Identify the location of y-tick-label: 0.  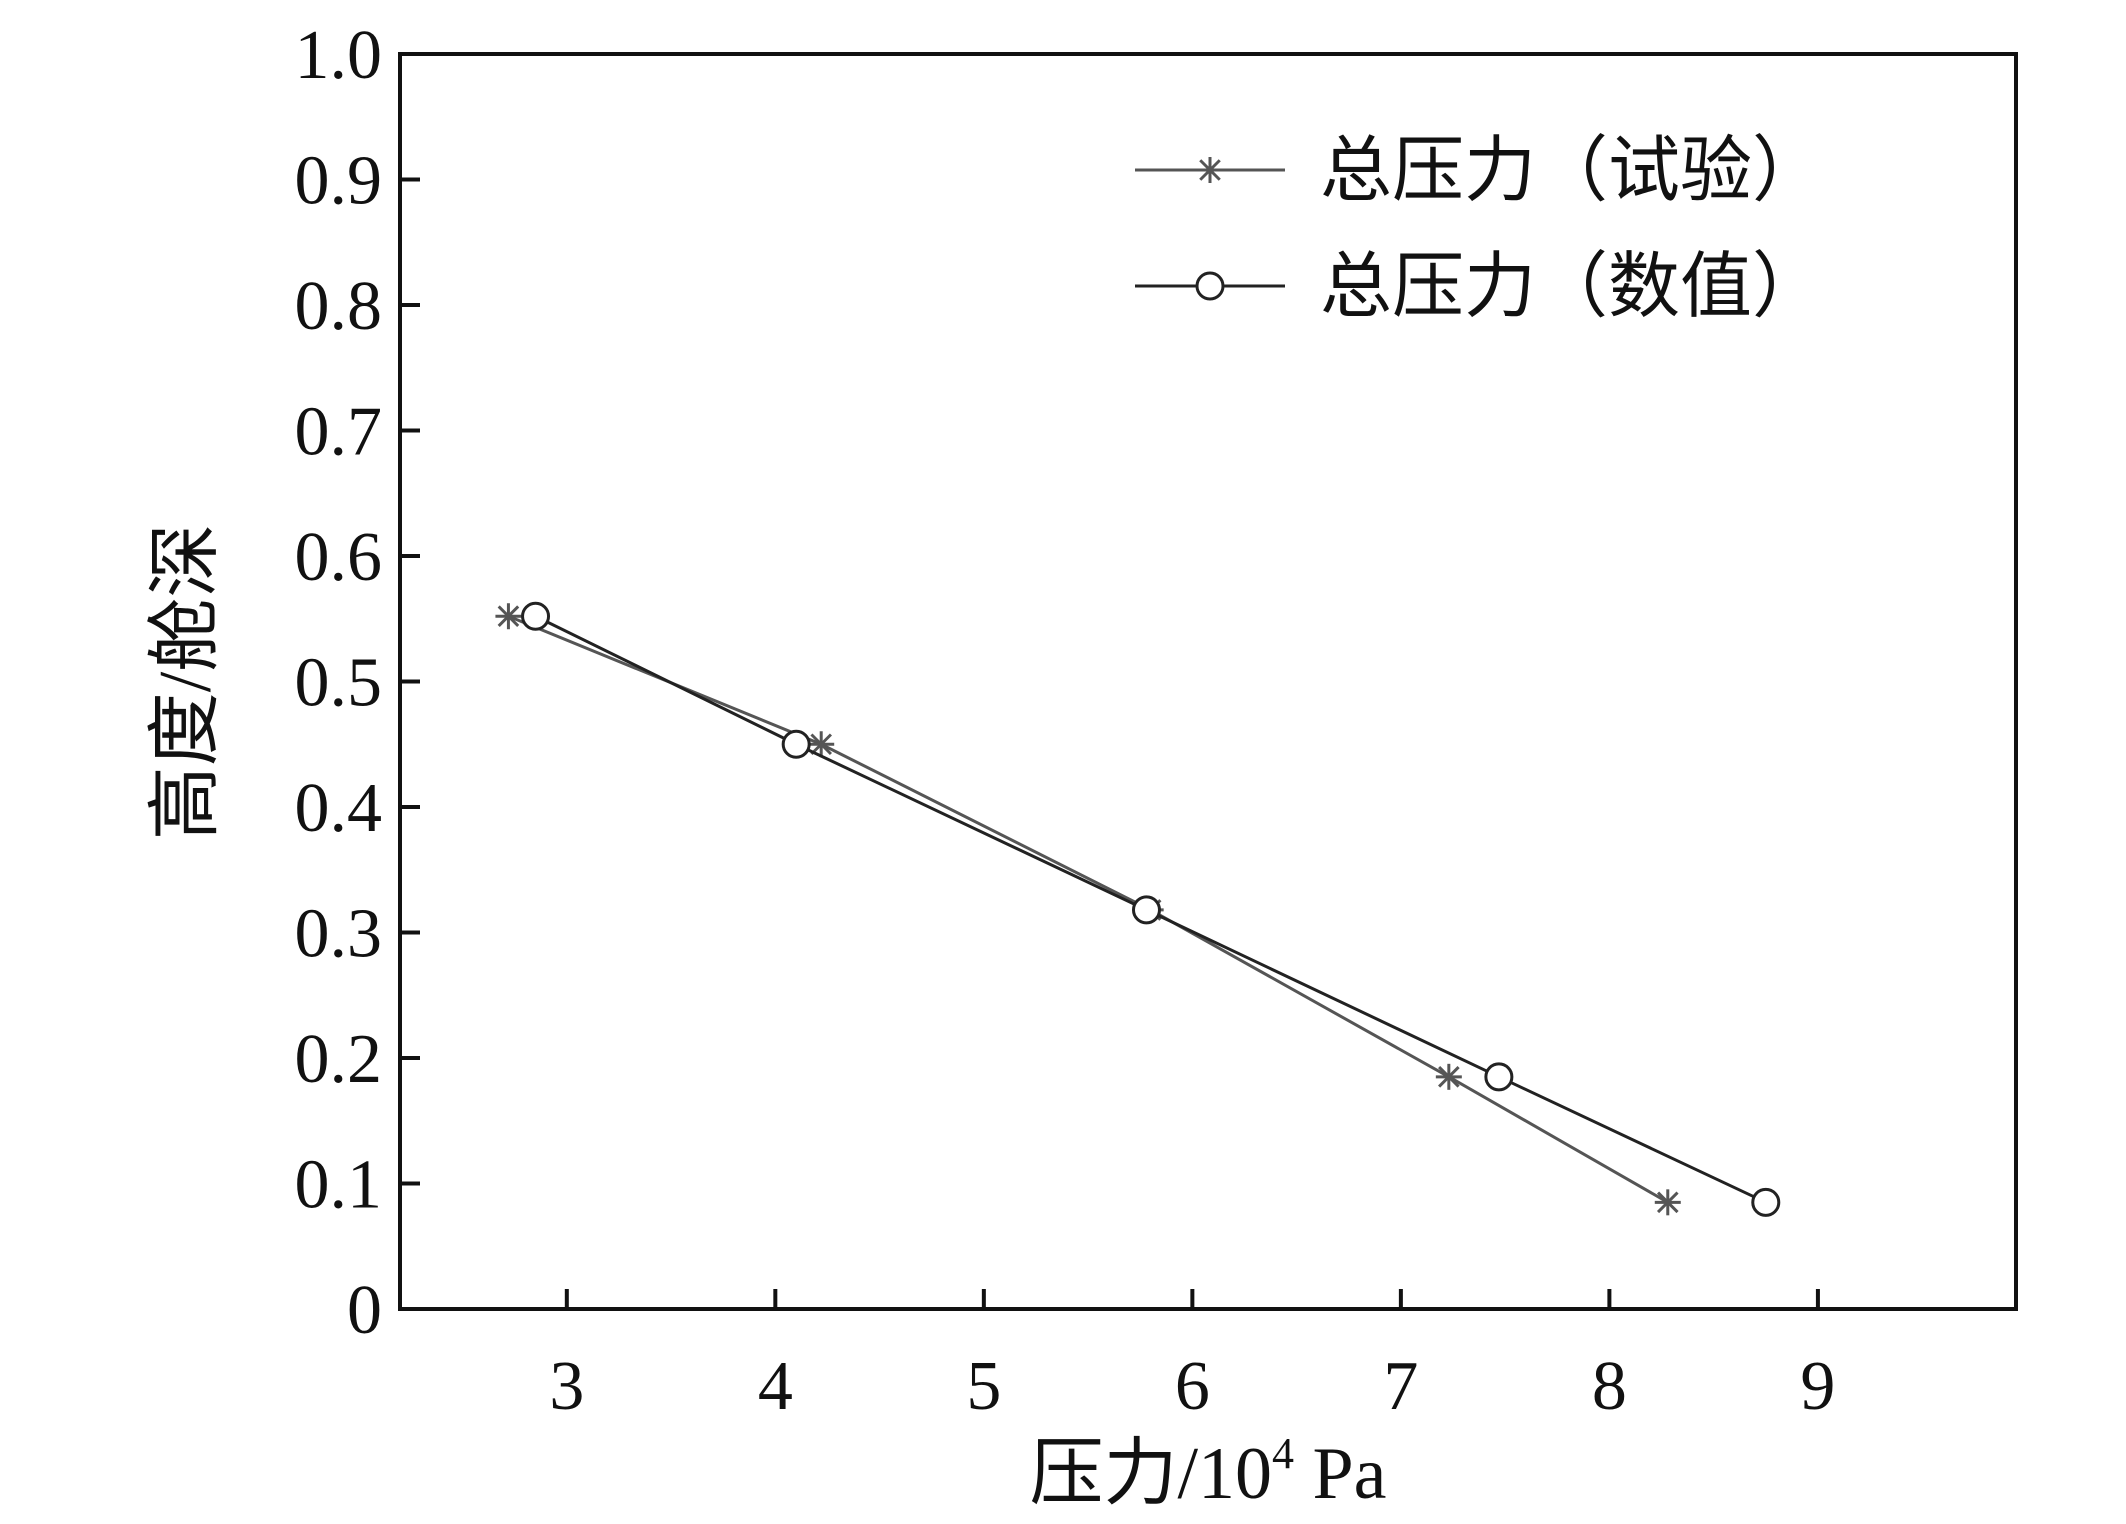
(364, 1310).